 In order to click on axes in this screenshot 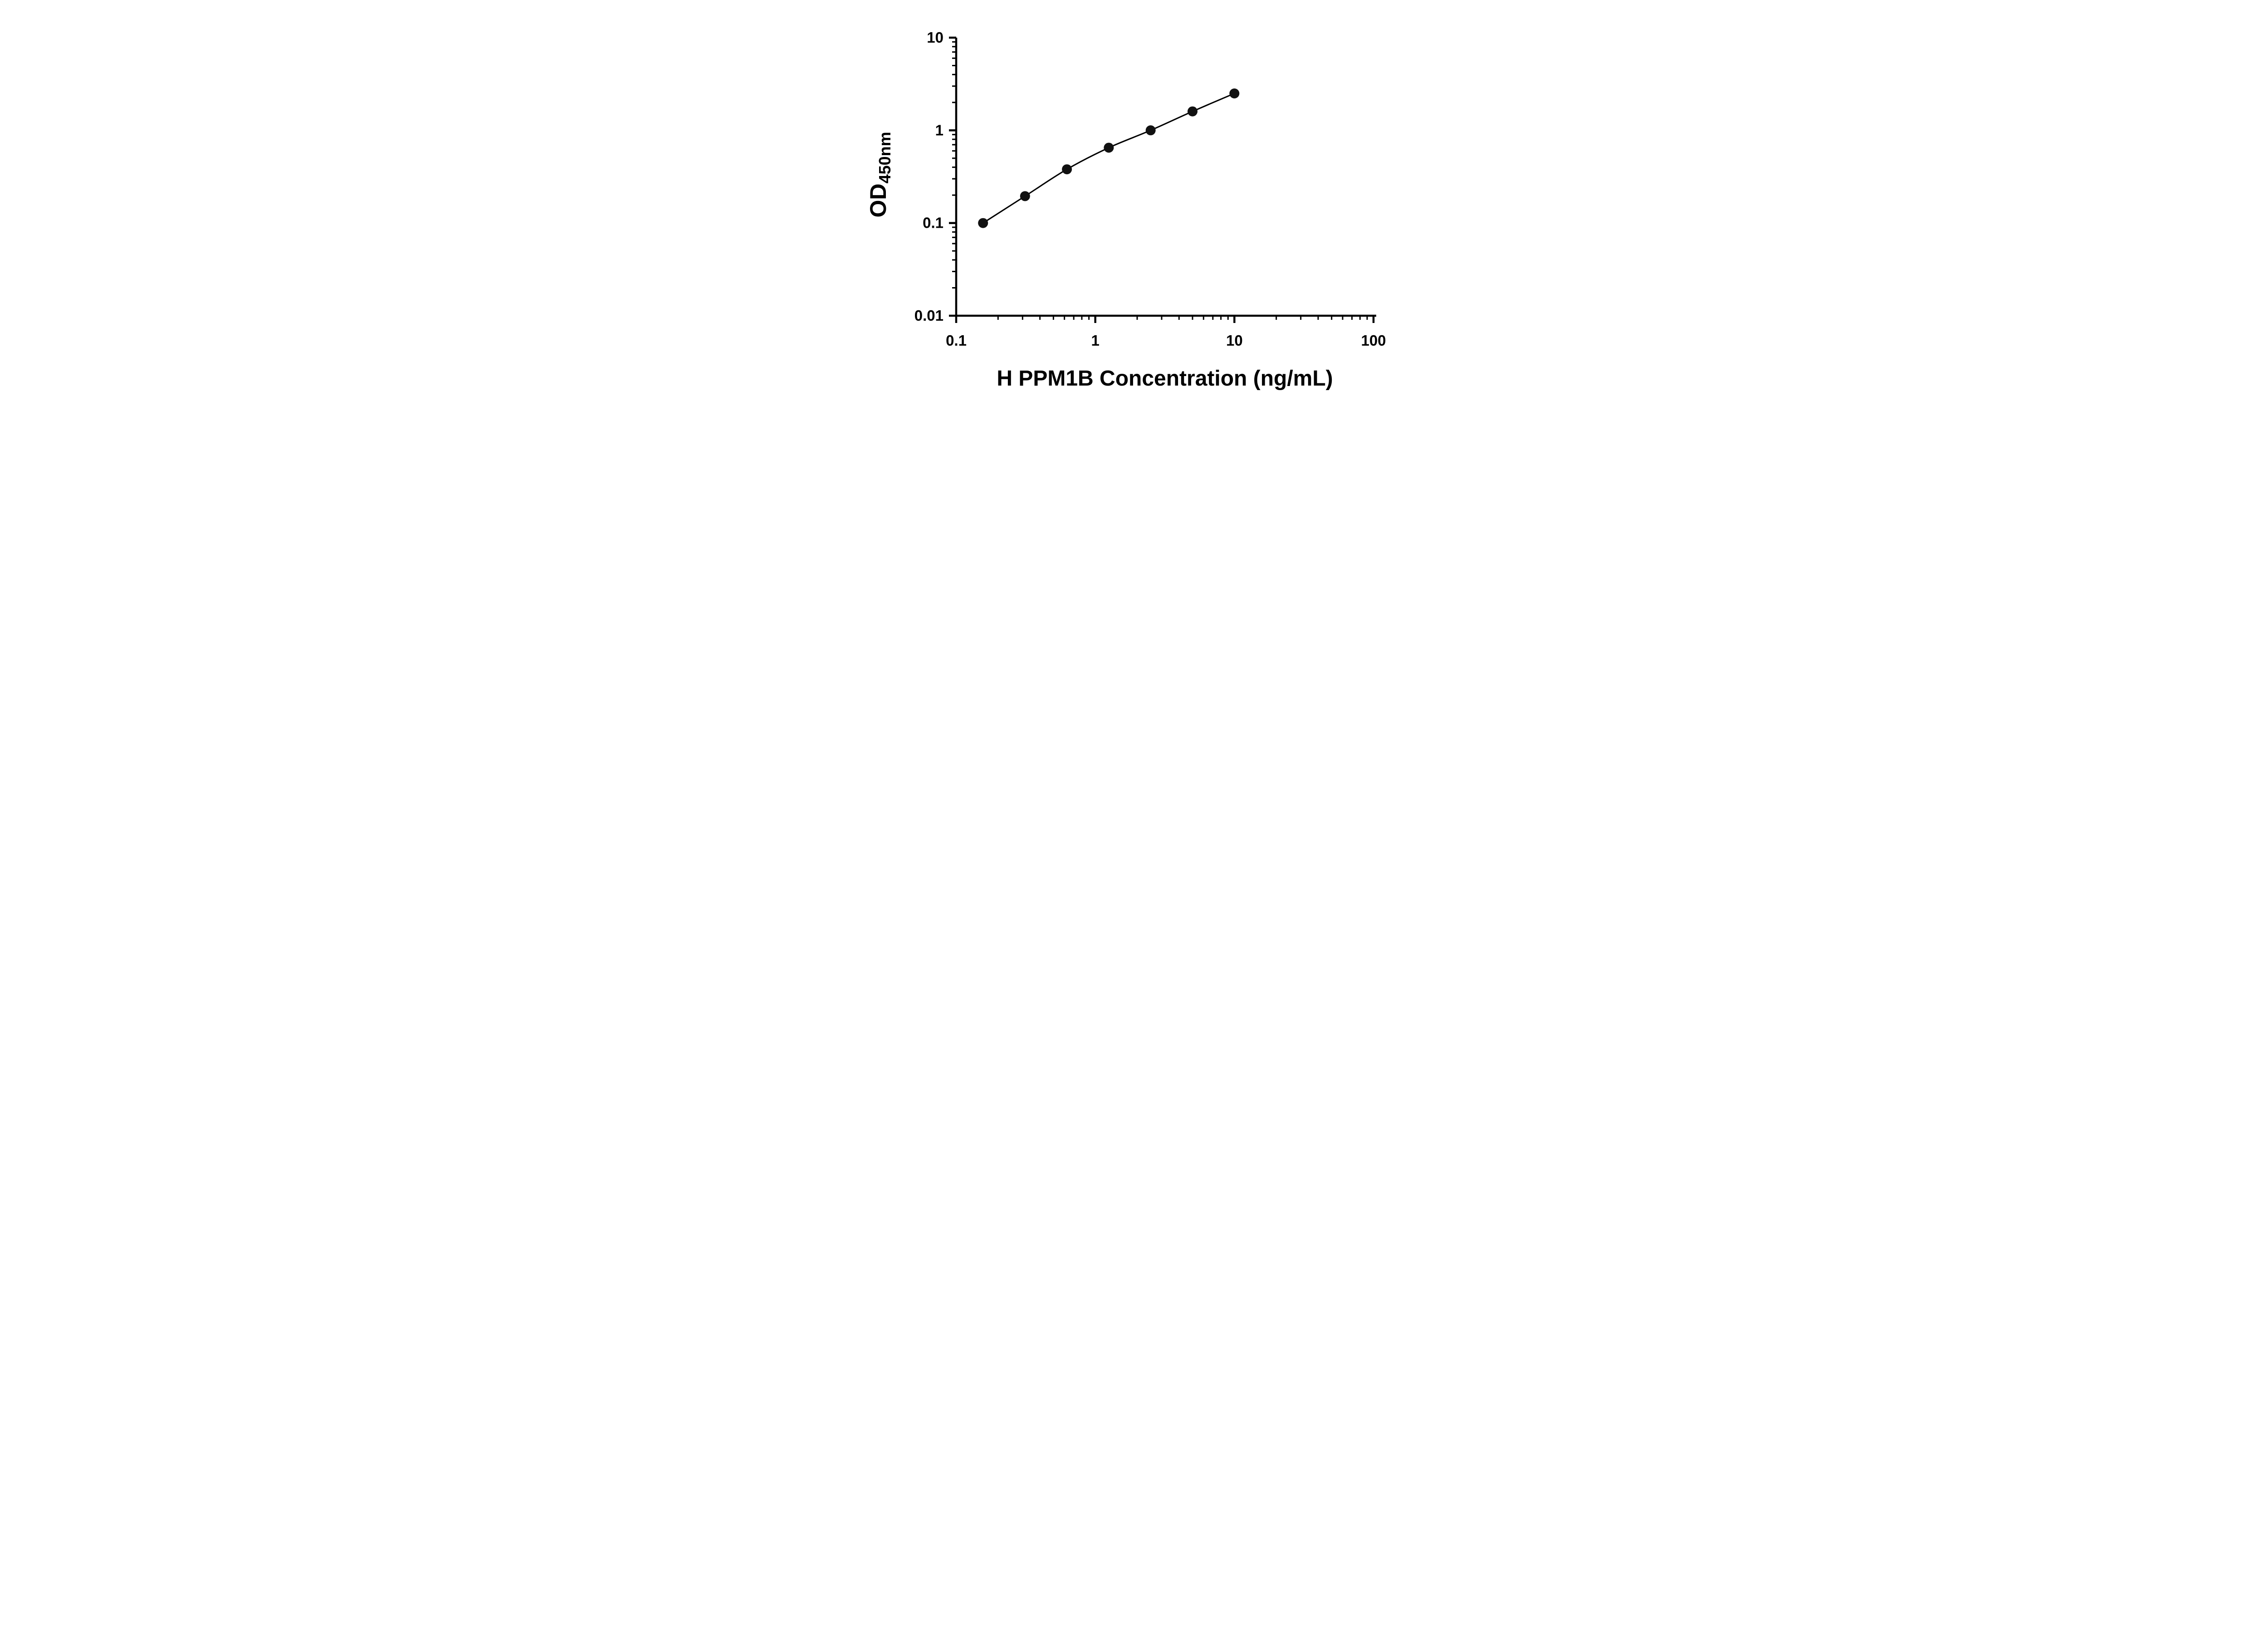, I will do `click(1166, 177)`.